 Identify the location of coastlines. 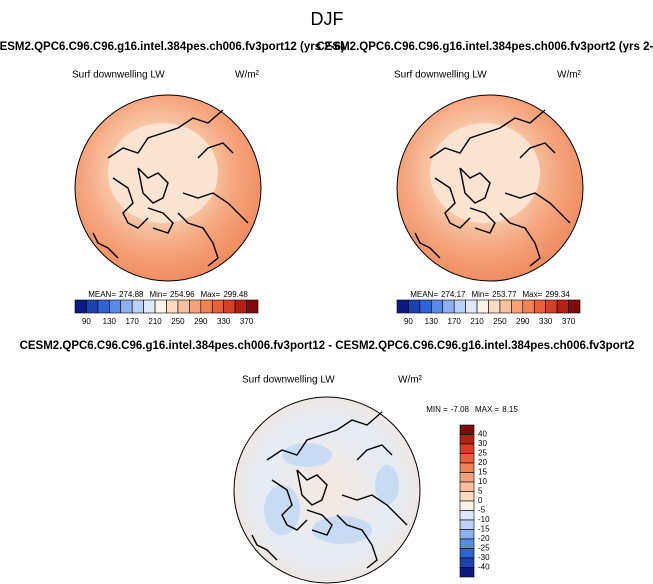
(329, 490).